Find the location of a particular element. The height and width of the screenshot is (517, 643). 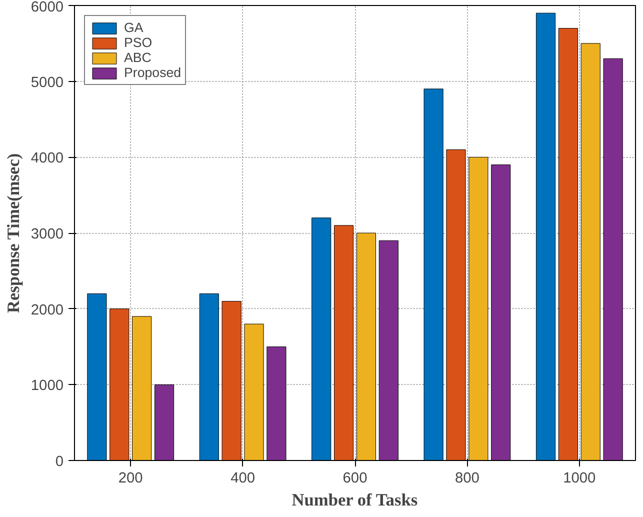

y-tick-label: 4000 is located at coordinates (47, 158).